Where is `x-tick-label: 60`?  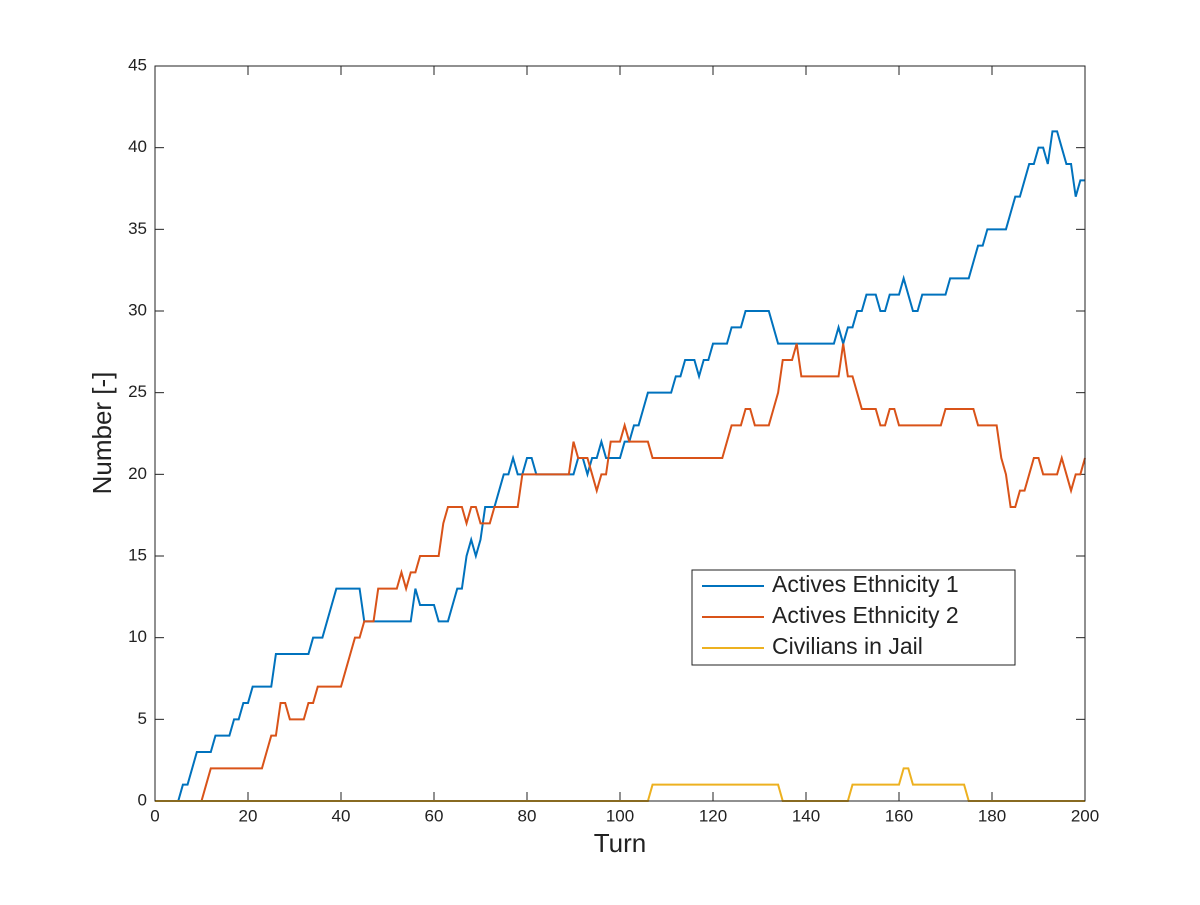 x-tick-label: 60 is located at coordinates (434, 815).